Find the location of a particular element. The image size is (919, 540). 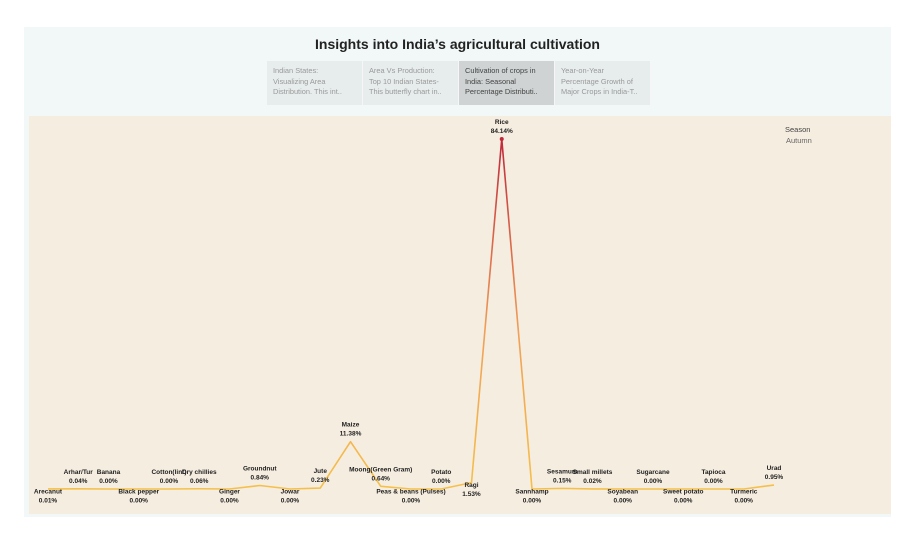

value-label: 0.15% is located at coordinates (562, 480).